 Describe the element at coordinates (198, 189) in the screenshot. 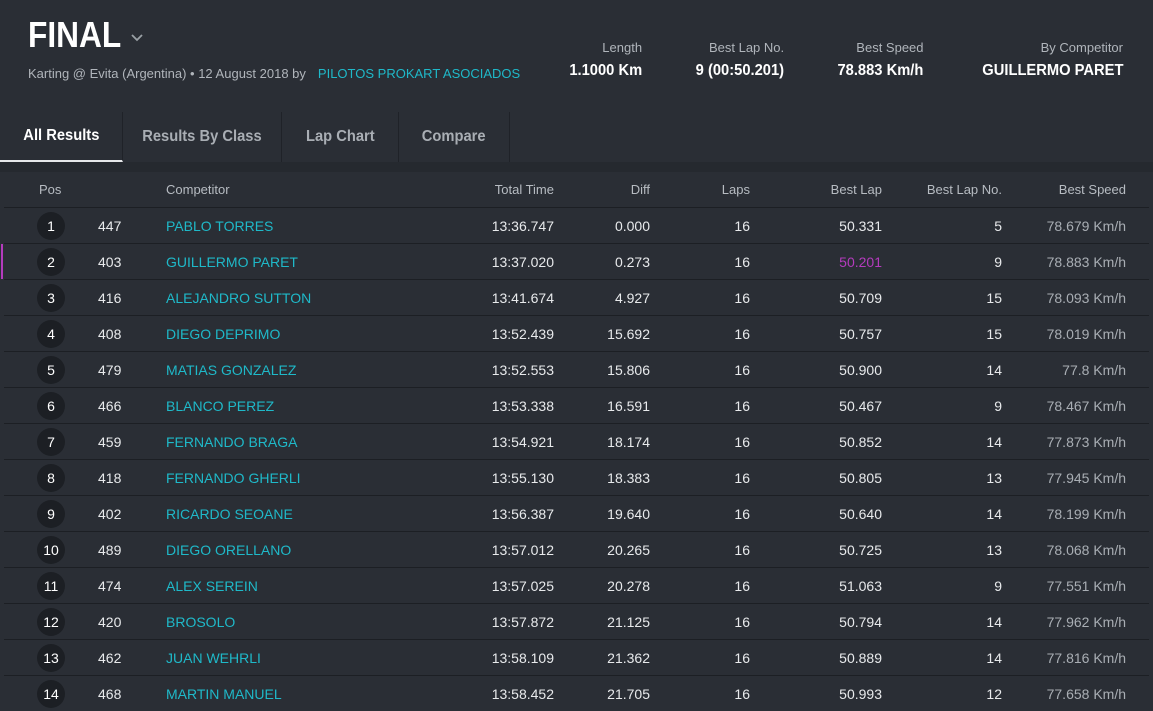

I see `col-competitor: Competitor` at that location.